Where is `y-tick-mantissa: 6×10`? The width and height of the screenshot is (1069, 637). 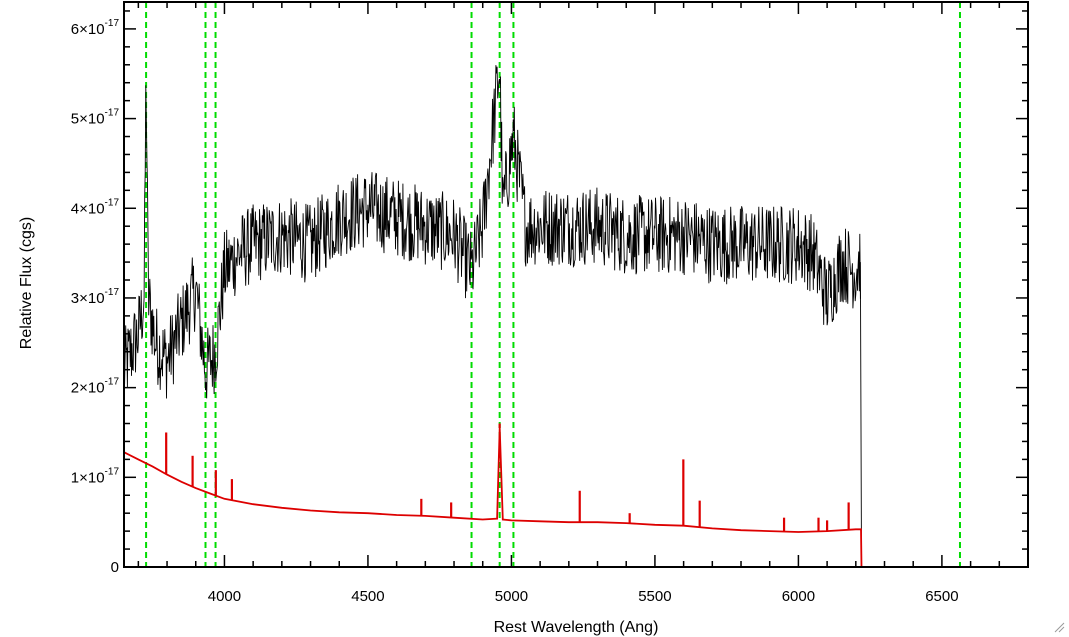
y-tick-mantissa: 6×10 is located at coordinates (88, 29).